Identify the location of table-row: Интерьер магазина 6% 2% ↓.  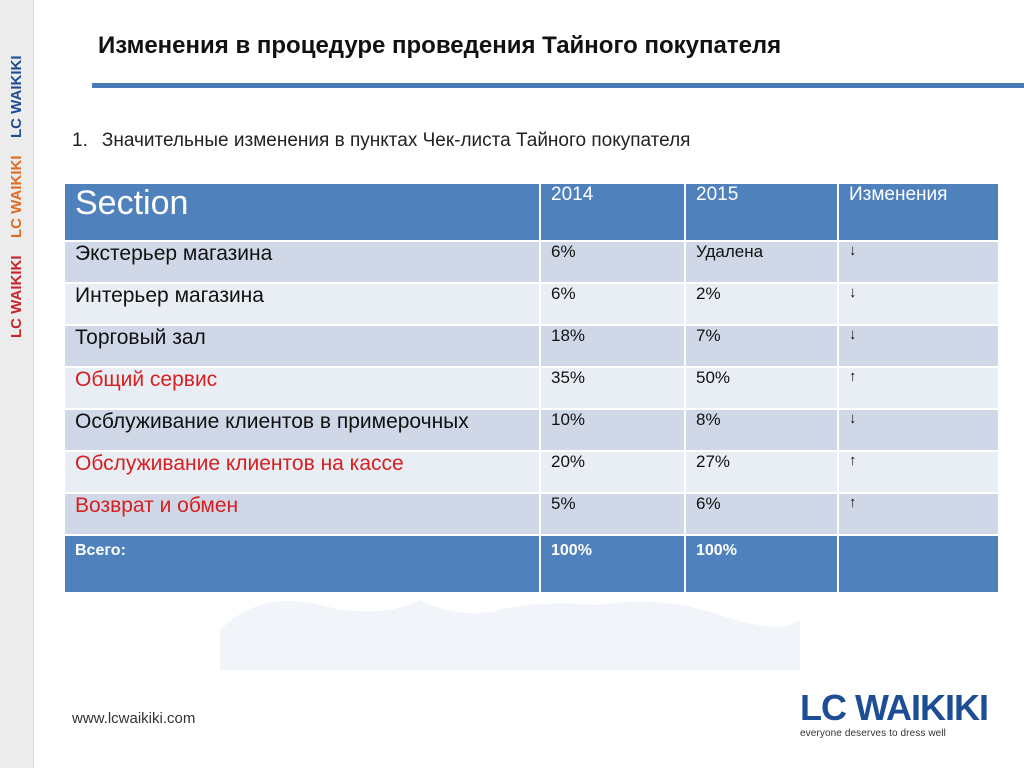
(531, 304).